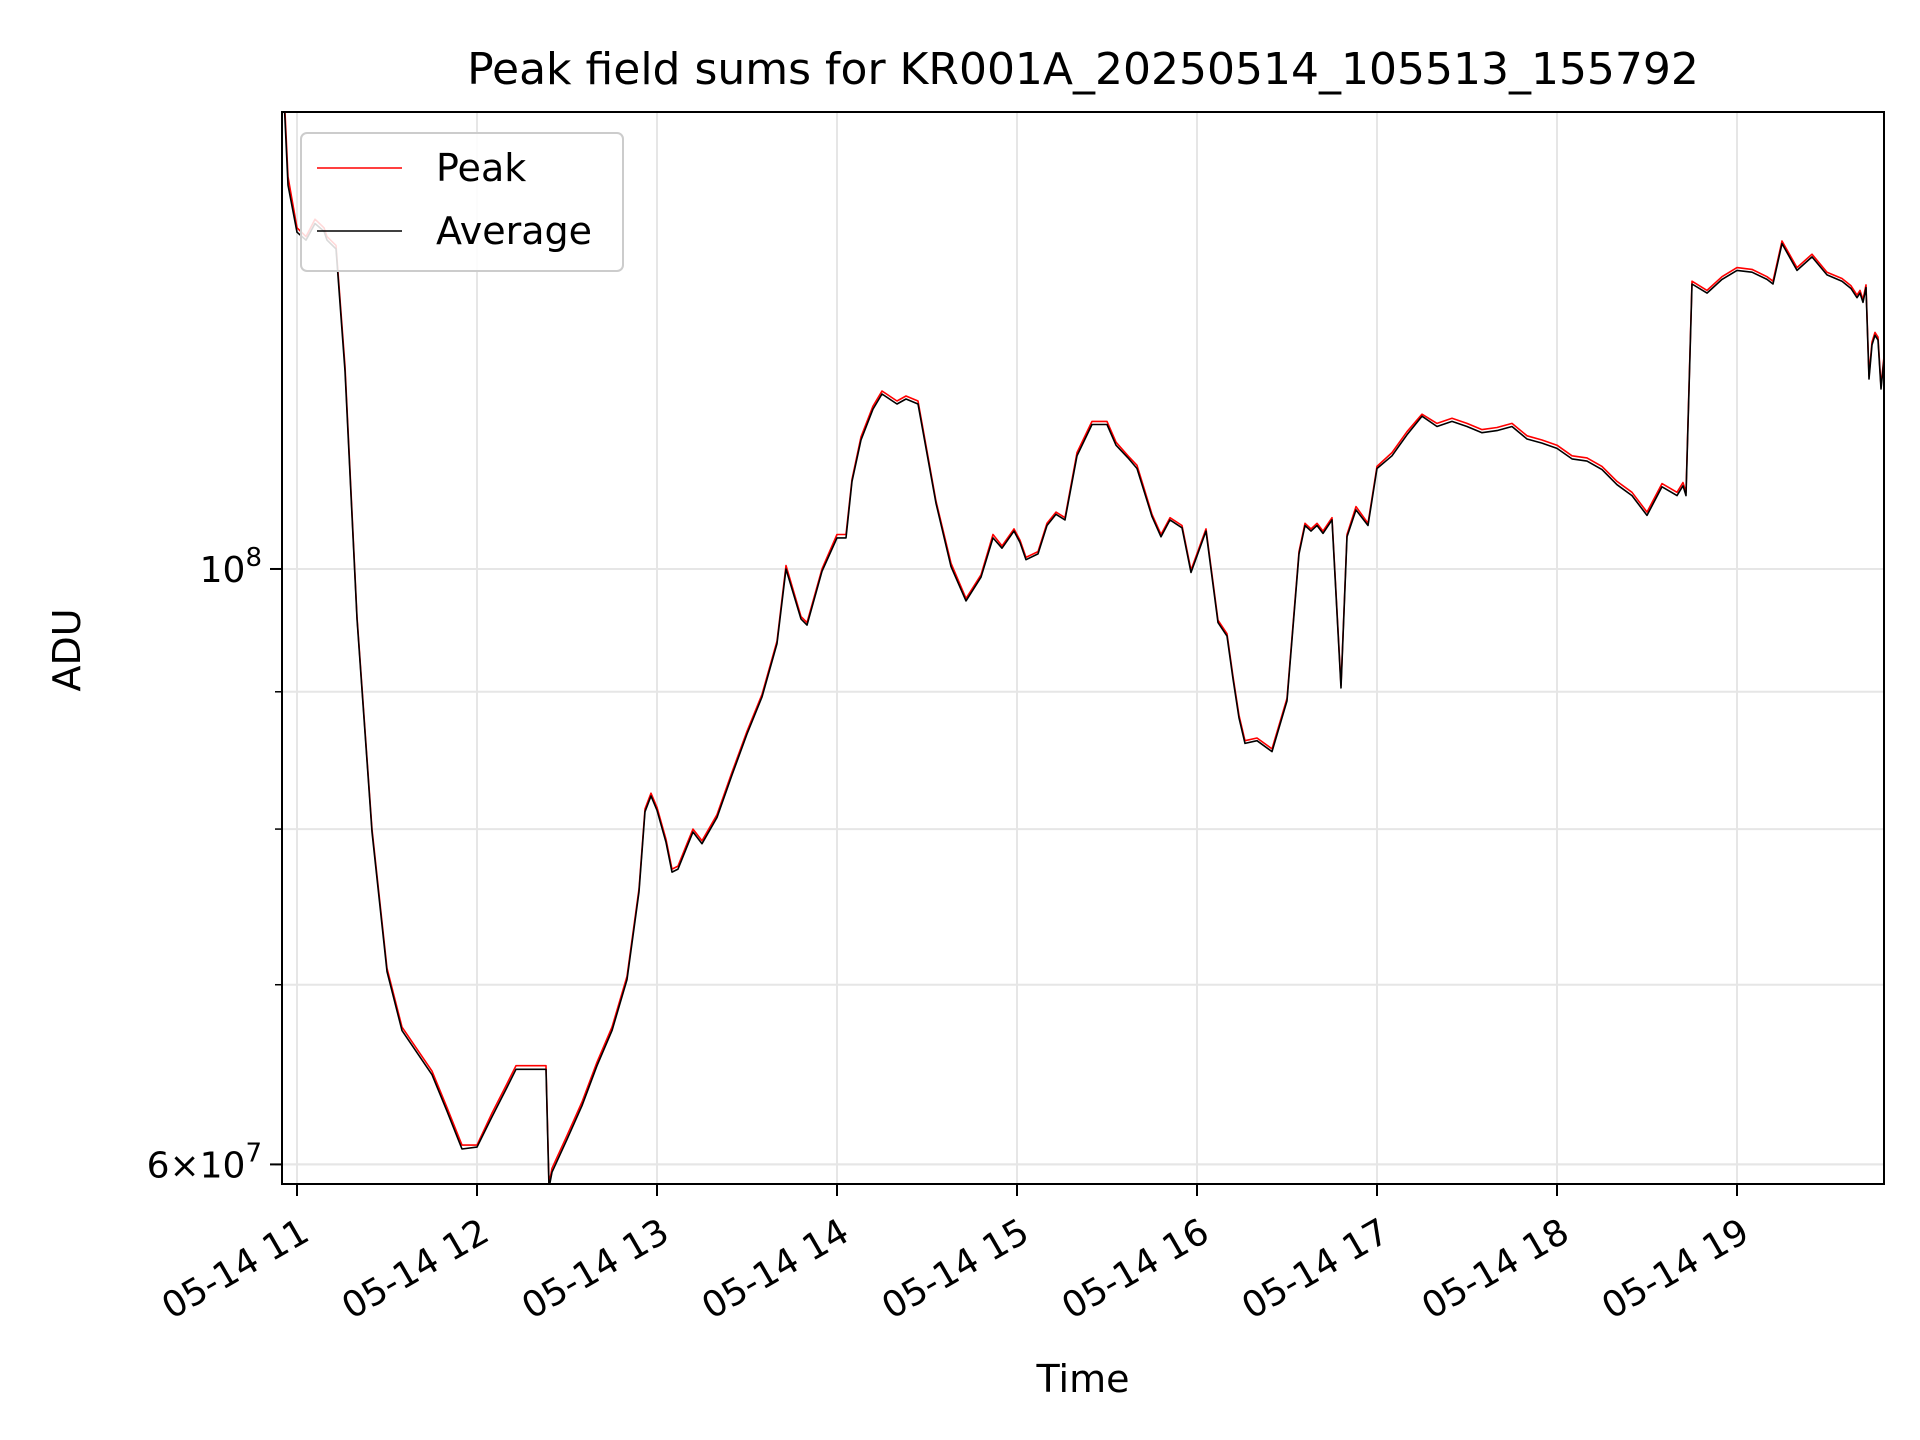 This screenshot has width=1920, height=1440. What do you see at coordinates (775, 1269) in the screenshot?
I see `x-tick-label: 05-14 14` at bounding box center [775, 1269].